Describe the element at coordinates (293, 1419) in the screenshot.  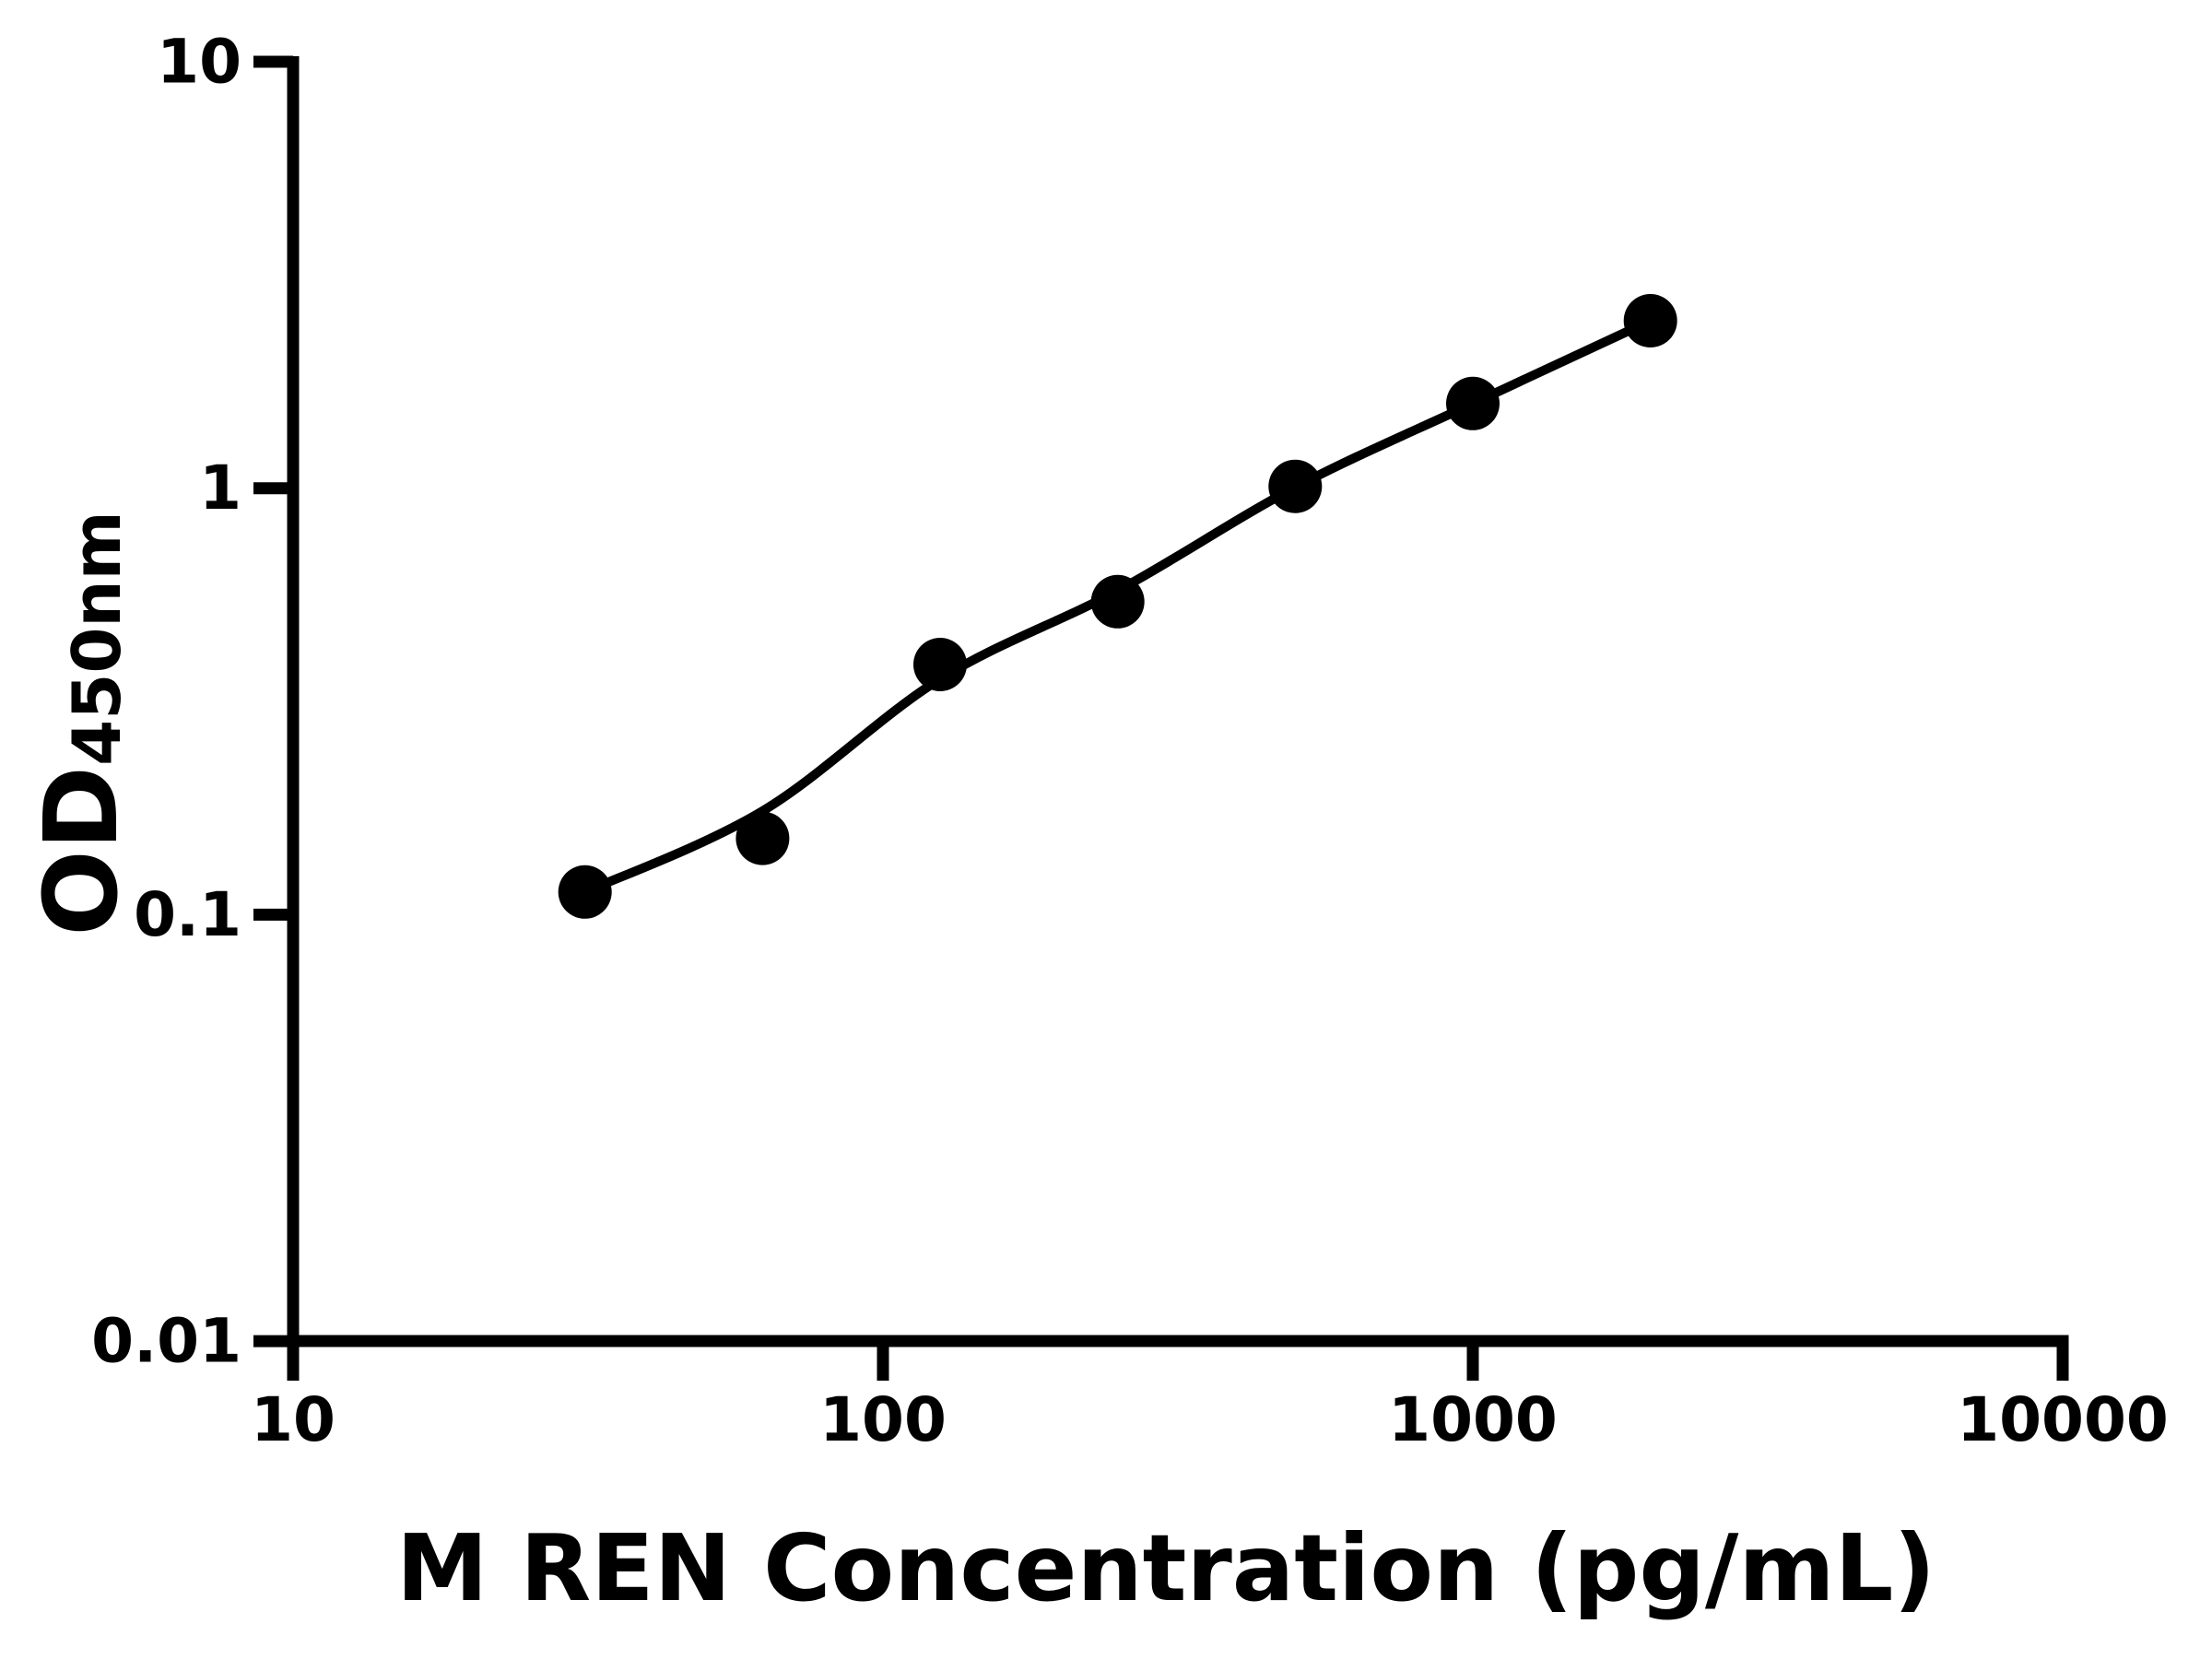
I see `x-tick-label: 10` at that location.